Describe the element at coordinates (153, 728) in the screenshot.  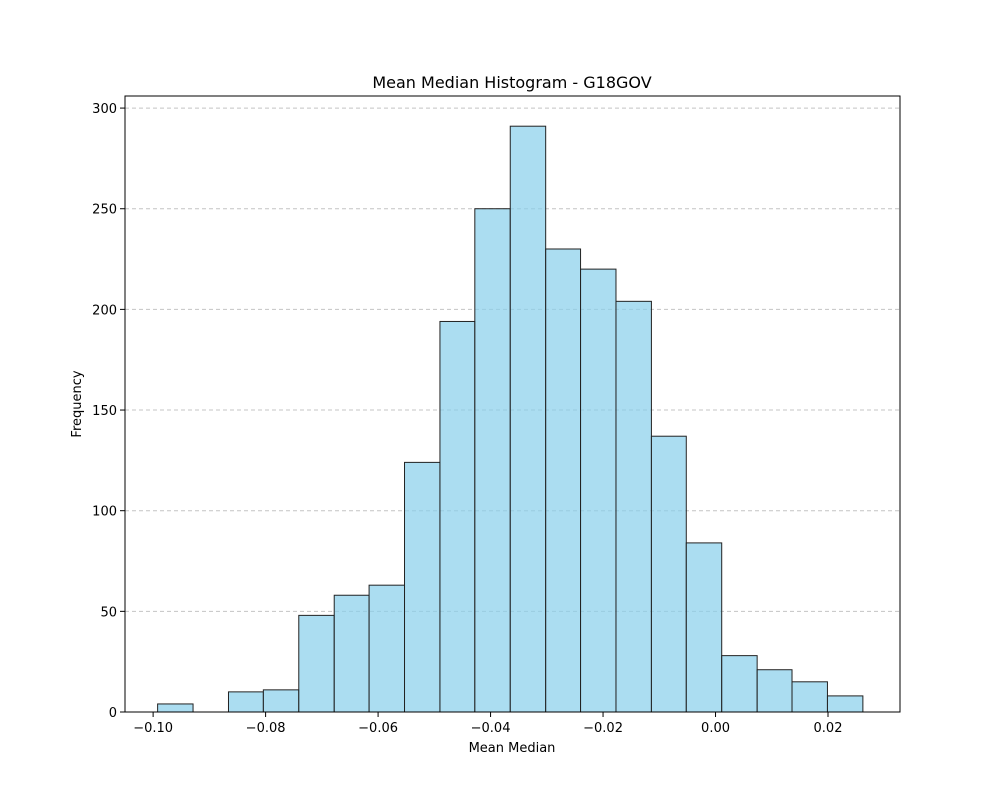
I see `x-tick-label: −0.10` at that location.